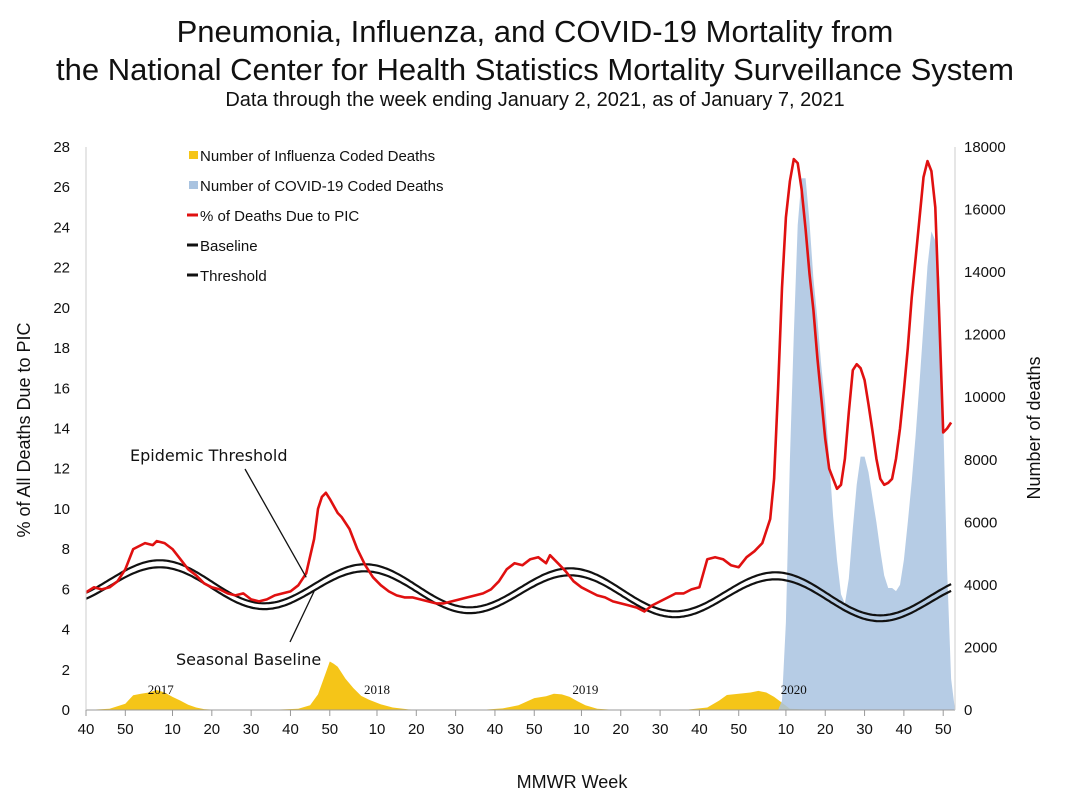 The height and width of the screenshot is (799, 1070). I want to click on y-tick-left: 14, so click(61, 429).